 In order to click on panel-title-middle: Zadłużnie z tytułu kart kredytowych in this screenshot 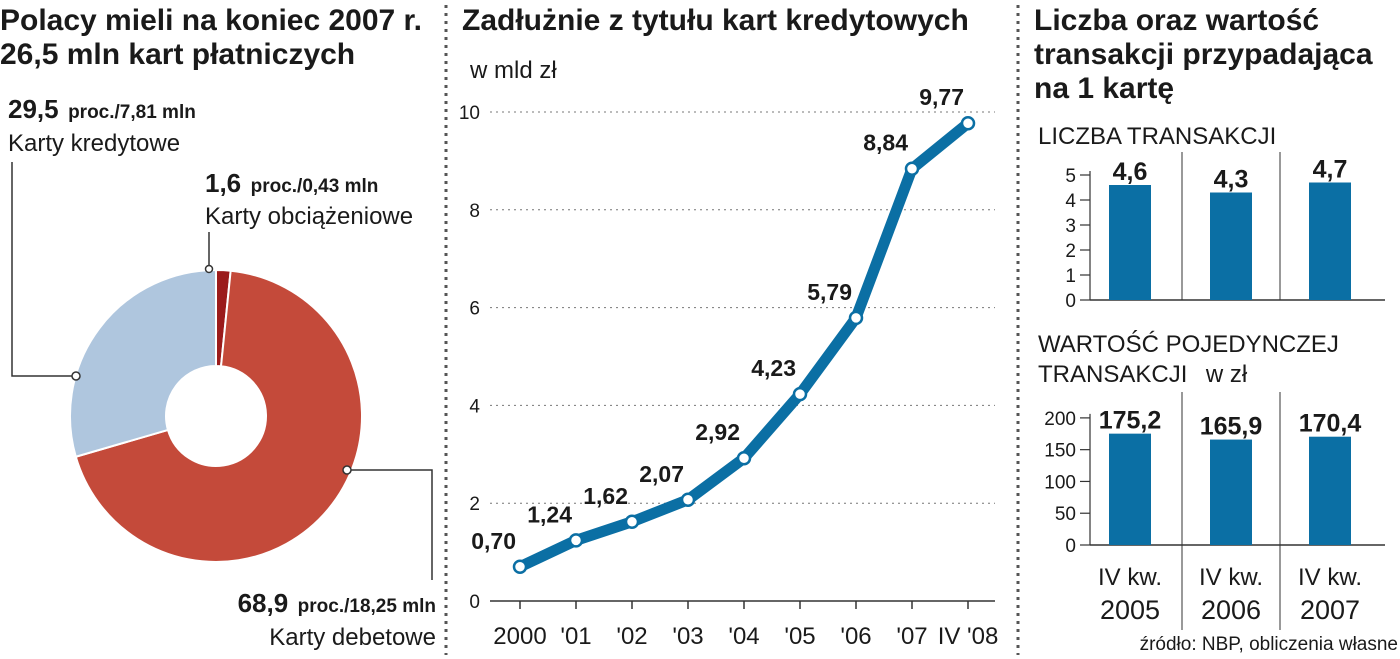, I will do `click(715, 20)`.